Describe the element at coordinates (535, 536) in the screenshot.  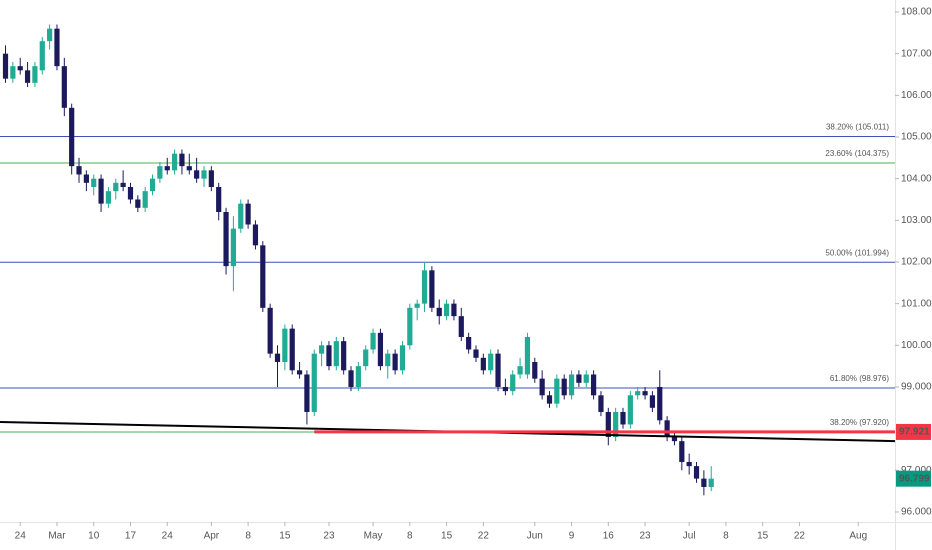
I see `x-tick-label: Jun` at that location.